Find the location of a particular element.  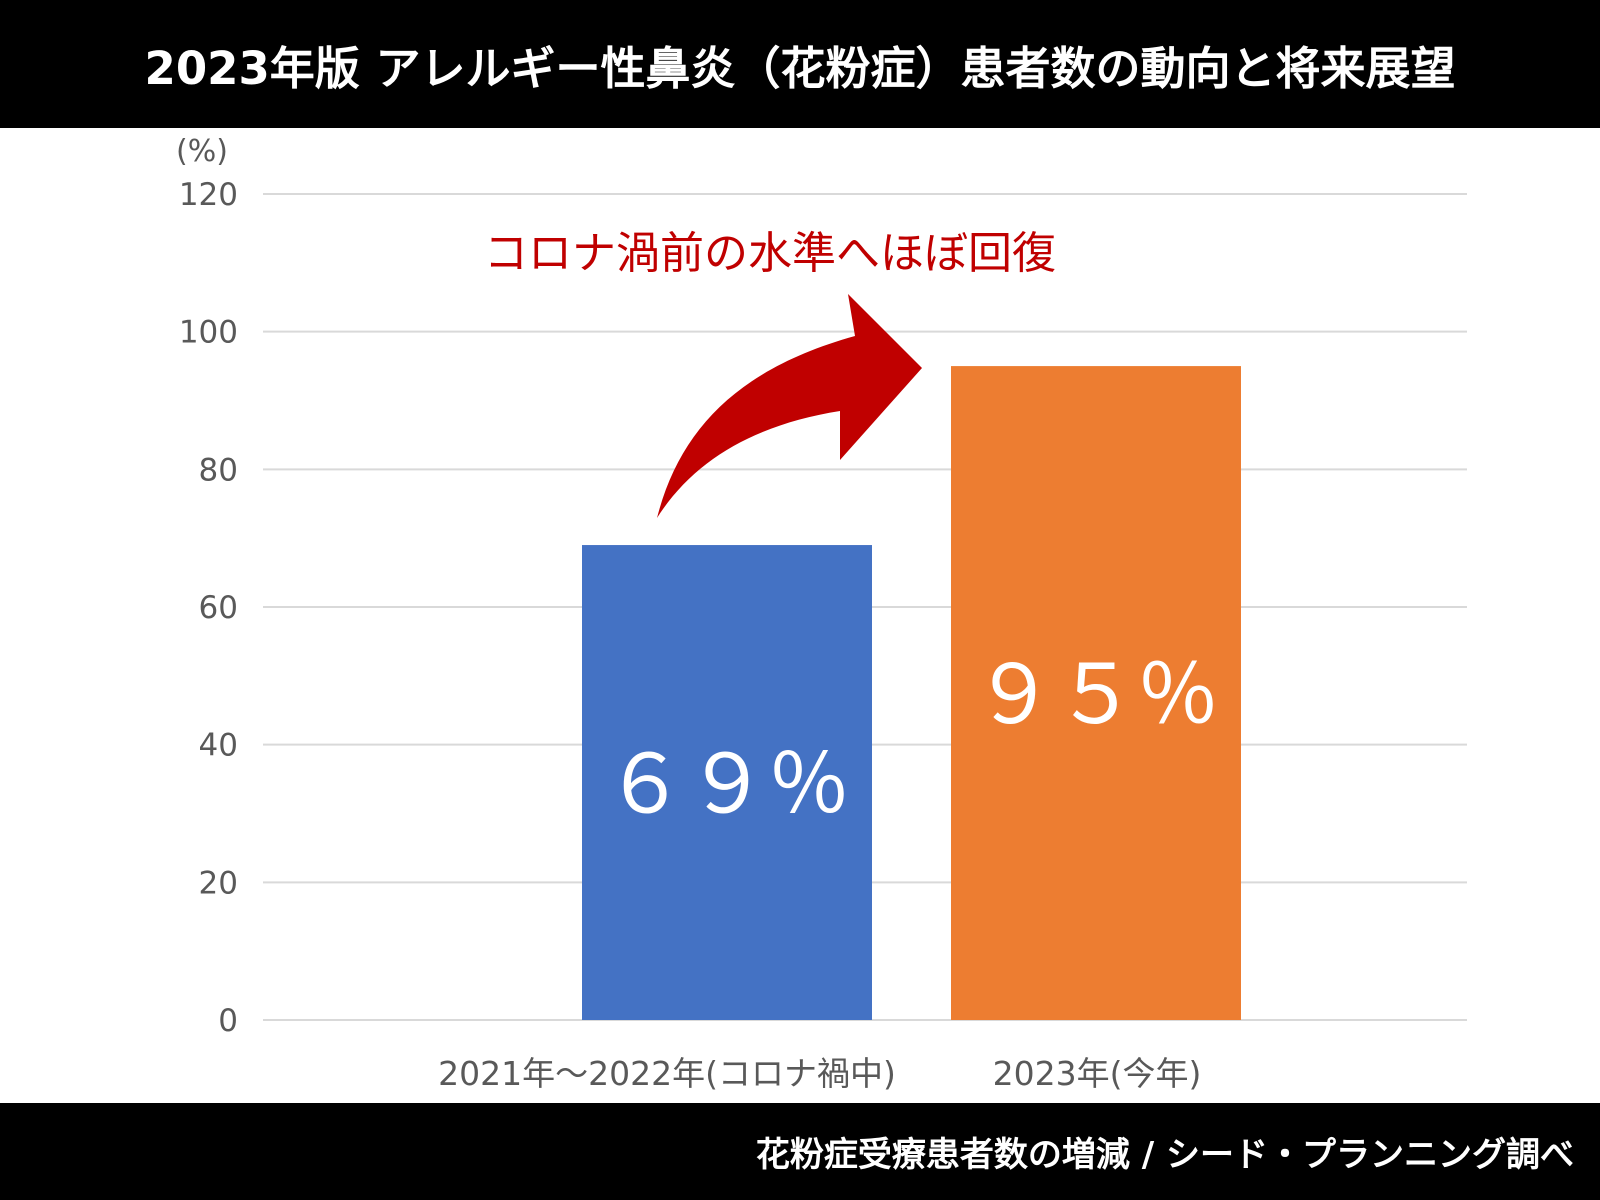

bar-value-label: ６９％ is located at coordinates (727, 785).